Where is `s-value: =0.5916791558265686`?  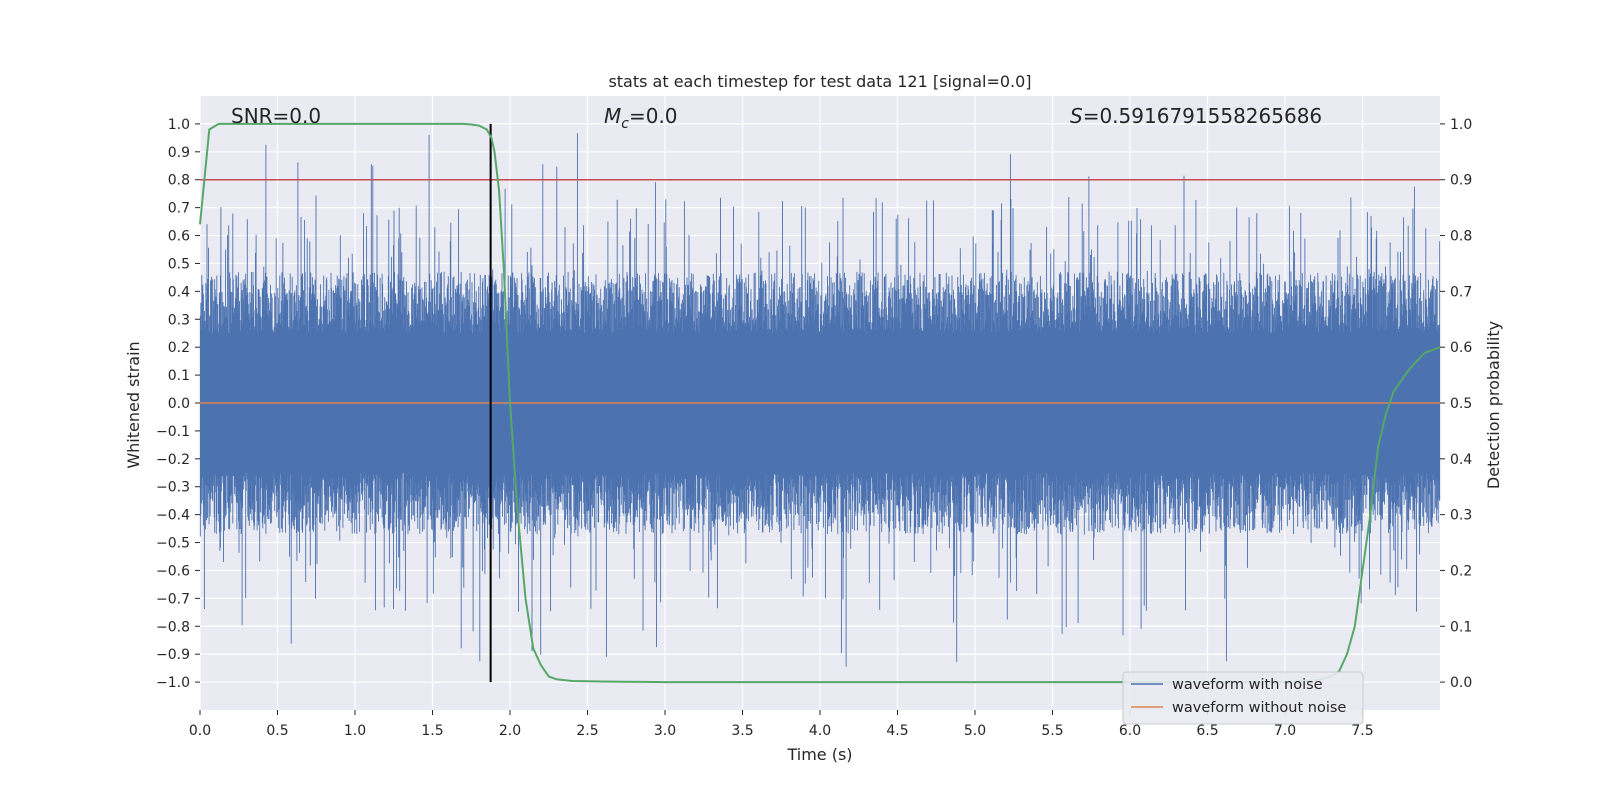
s-value: =0.5916791558265686 is located at coordinates (1202, 116).